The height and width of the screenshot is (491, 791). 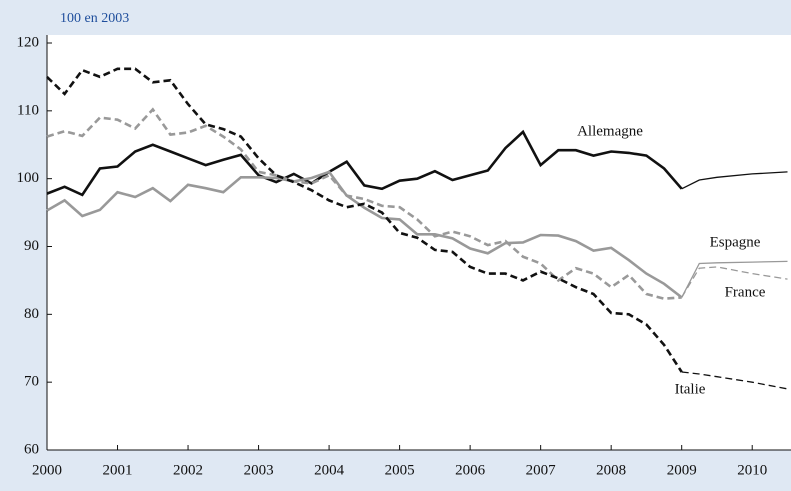 What do you see at coordinates (329, 470) in the screenshot?
I see `x-tick-label: 2004` at bounding box center [329, 470].